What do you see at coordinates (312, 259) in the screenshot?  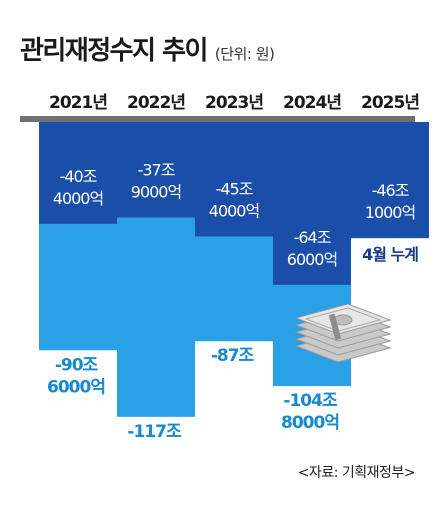 I see `cumulative-value-label: 6000억` at bounding box center [312, 259].